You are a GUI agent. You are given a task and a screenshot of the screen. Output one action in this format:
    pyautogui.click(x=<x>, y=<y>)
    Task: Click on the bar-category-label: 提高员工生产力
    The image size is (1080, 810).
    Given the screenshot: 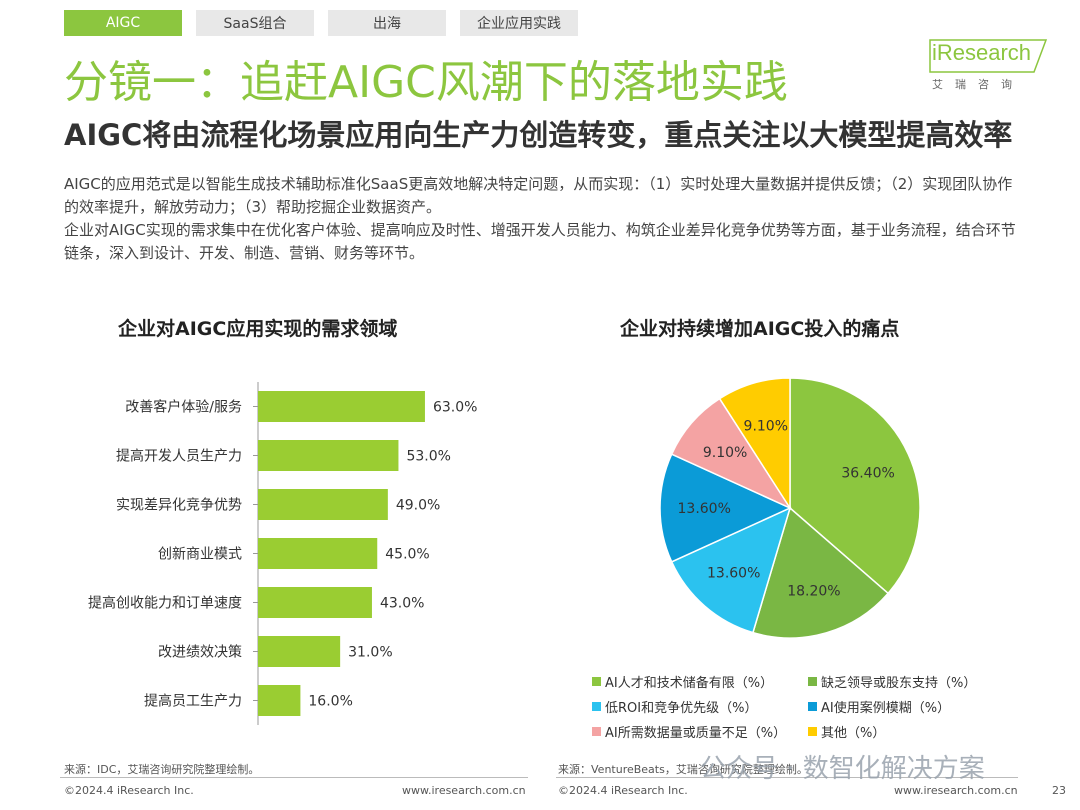 What is the action you would take?
    pyautogui.click(x=193, y=701)
    